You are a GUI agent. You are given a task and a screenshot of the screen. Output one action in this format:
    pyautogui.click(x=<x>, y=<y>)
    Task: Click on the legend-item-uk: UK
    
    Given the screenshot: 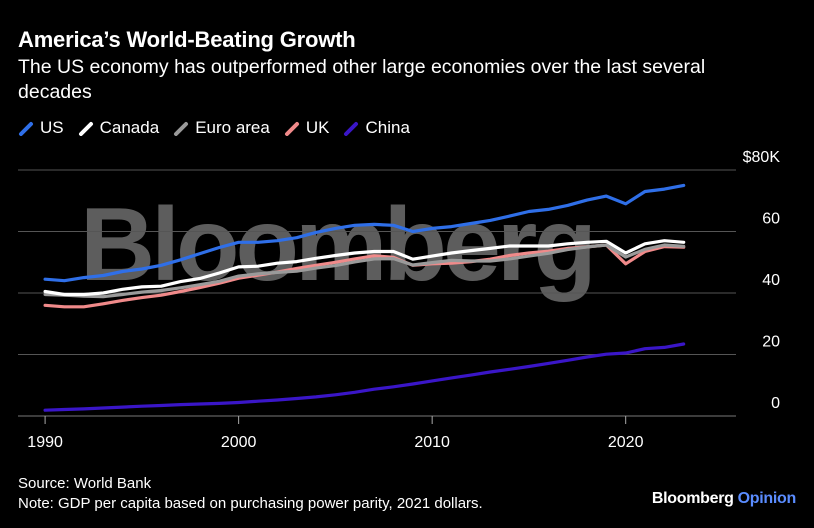 What is the action you would take?
    pyautogui.click(x=307, y=128)
    